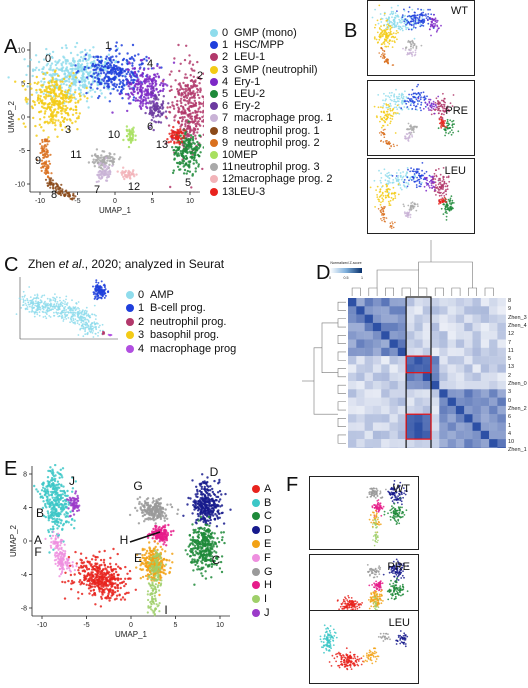  Describe the element at coordinates (99, 578) in the screenshot. I see `cluster-a` at that location.